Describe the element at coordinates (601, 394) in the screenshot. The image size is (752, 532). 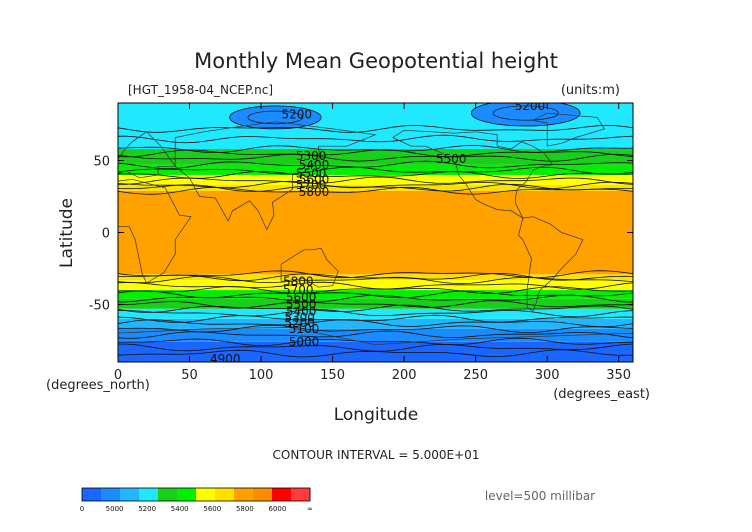
I see `x-unit-label: (degrees_east)` at that location.